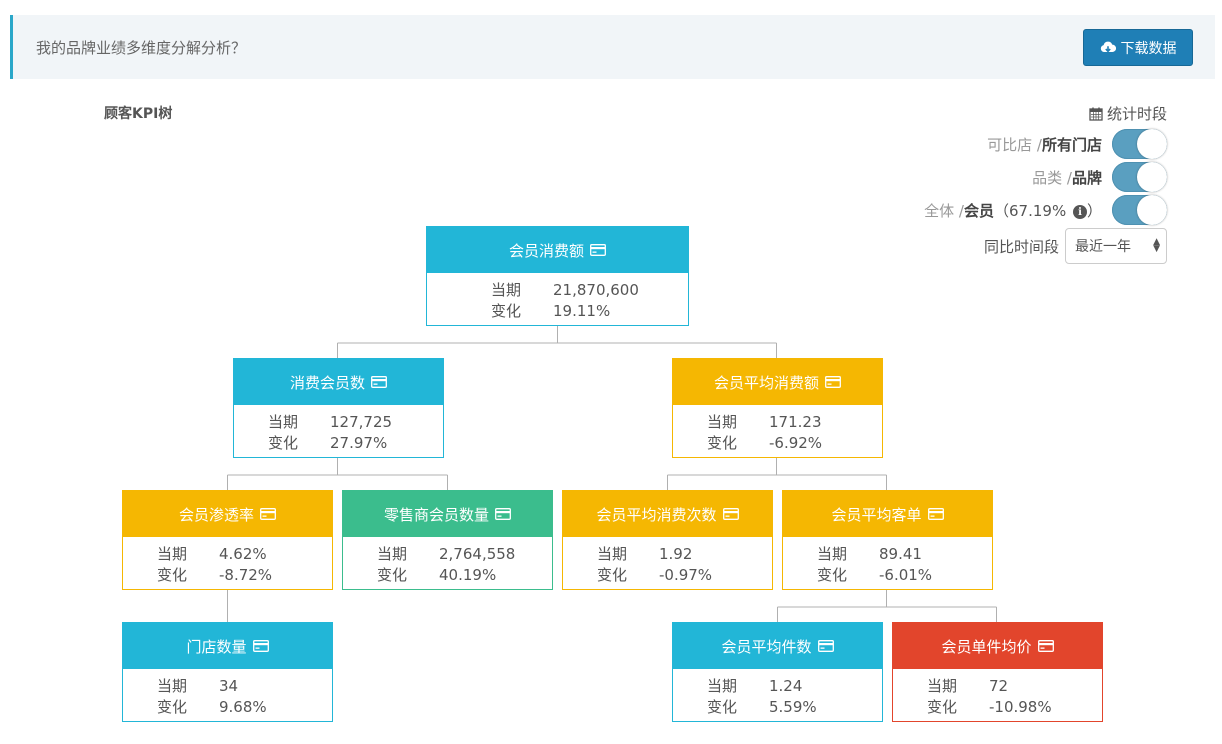 The image size is (1222, 744). I want to click on change-value: 19.11%, so click(582, 311).